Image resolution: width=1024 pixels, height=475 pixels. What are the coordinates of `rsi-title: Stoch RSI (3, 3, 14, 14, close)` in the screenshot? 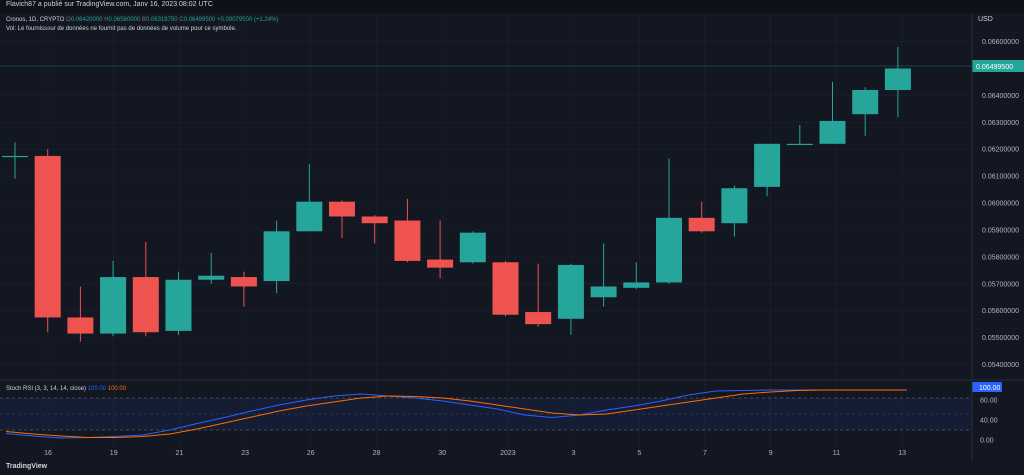 It's located at (46, 389).